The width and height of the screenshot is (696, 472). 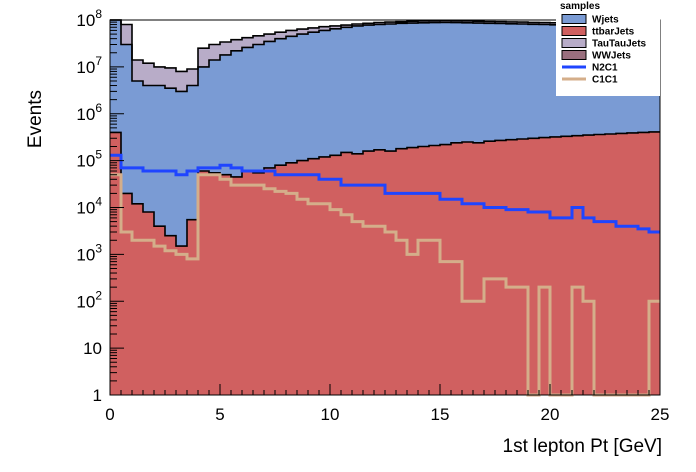 What do you see at coordinates (219, 414) in the screenshot?
I see `x-tick-label: 5` at bounding box center [219, 414].